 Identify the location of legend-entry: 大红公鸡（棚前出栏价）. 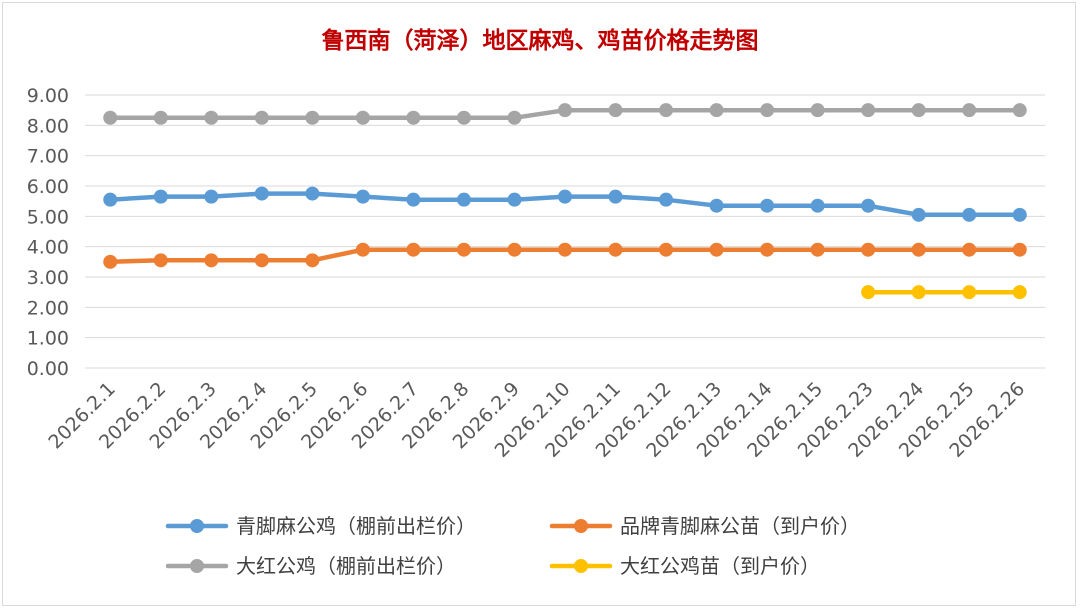
(310, 566).